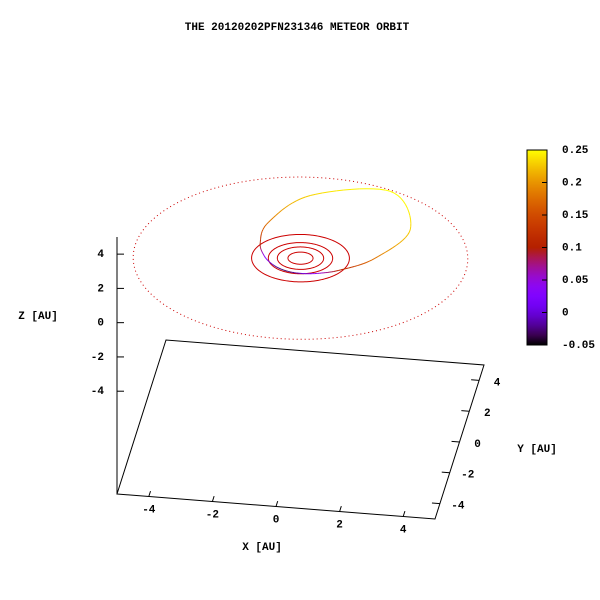 The height and width of the screenshot is (600, 600). I want to click on planet-orbit, so click(300, 258).